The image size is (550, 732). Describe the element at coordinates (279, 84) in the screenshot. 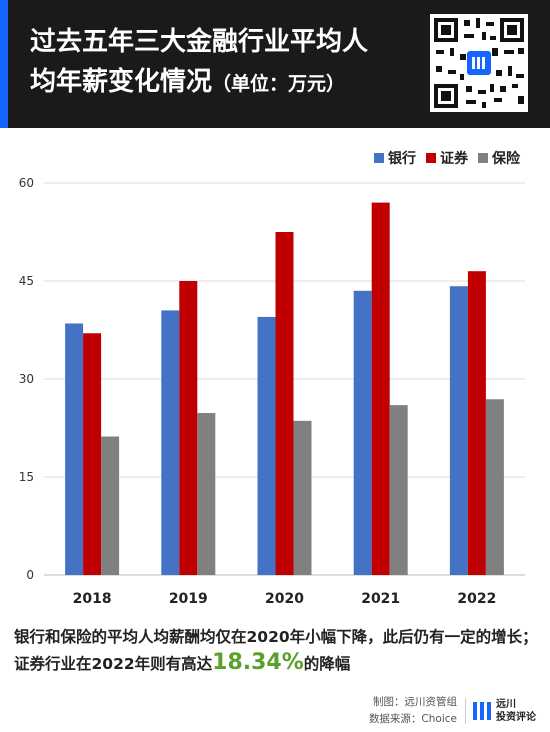

I see `title-unit: （单位：万元）` at that location.